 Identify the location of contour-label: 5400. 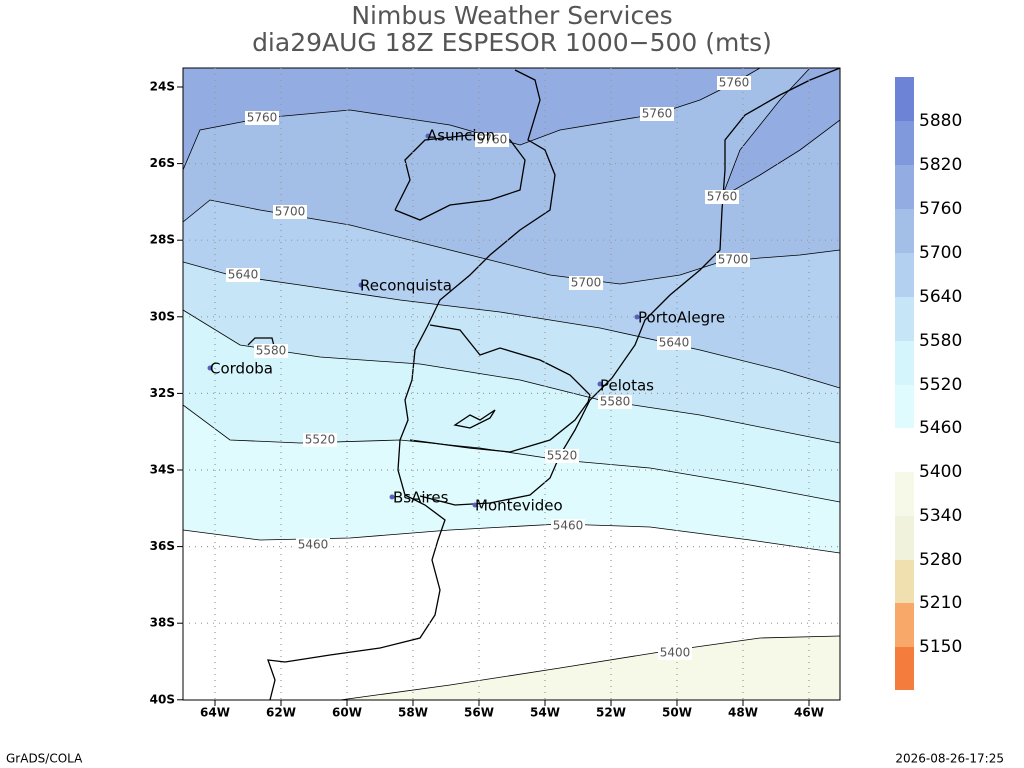
(675, 653).